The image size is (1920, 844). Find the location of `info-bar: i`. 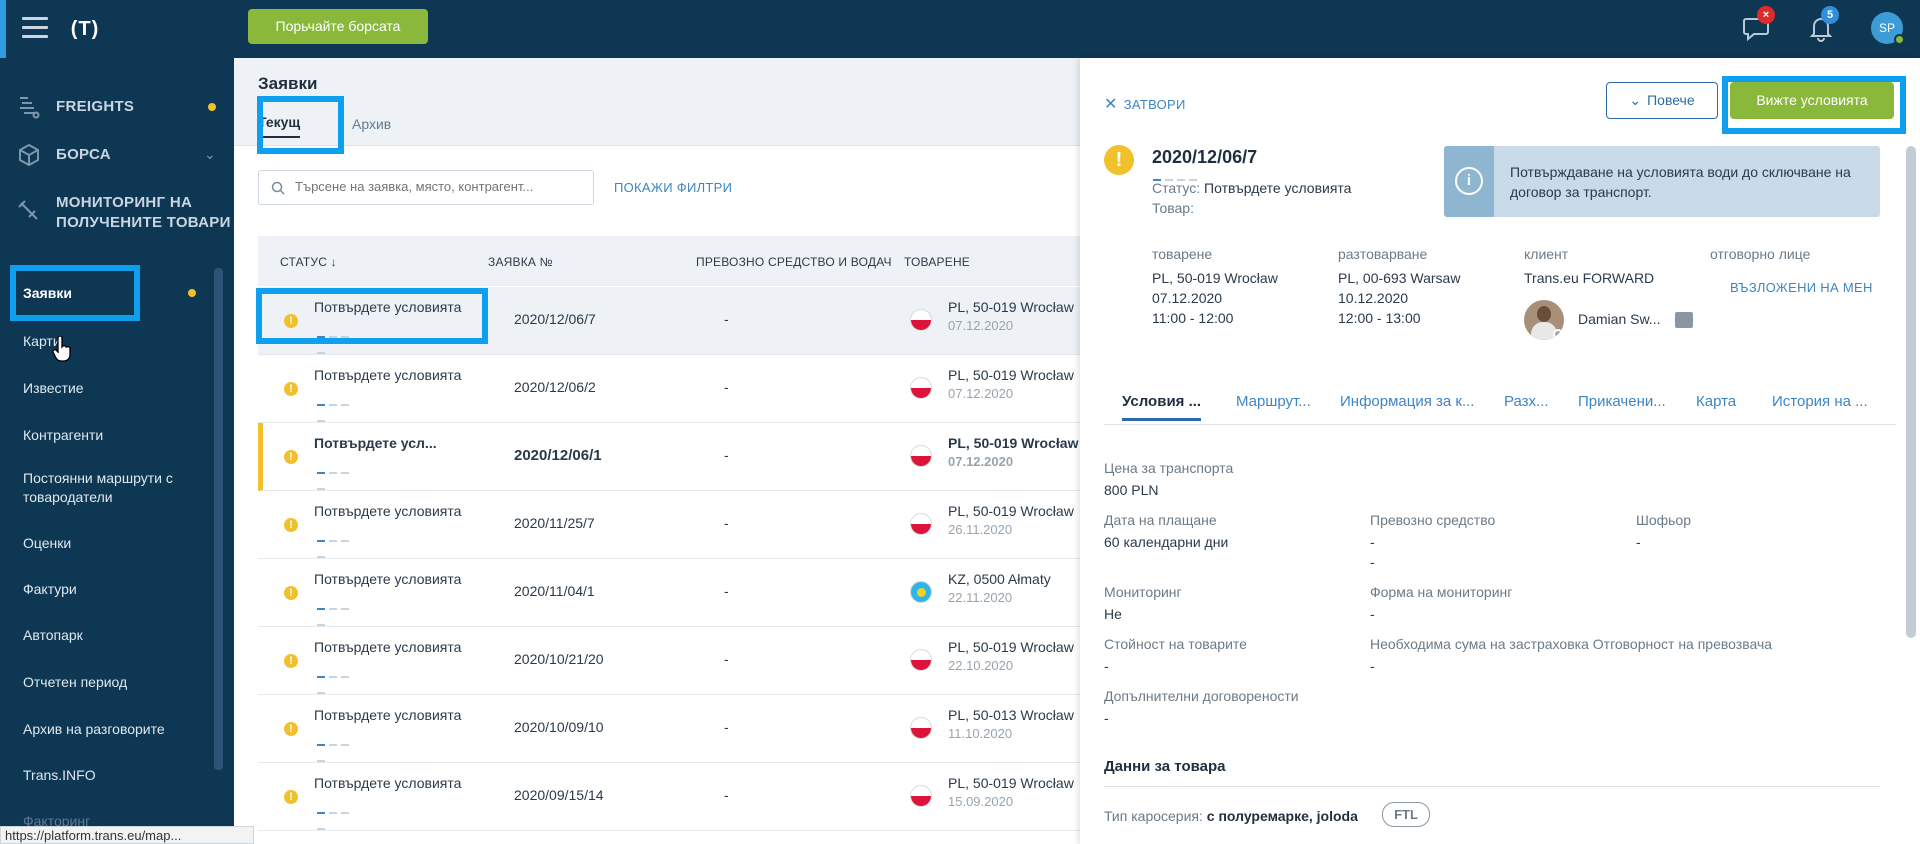

info-bar: i is located at coordinates (1469, 181).